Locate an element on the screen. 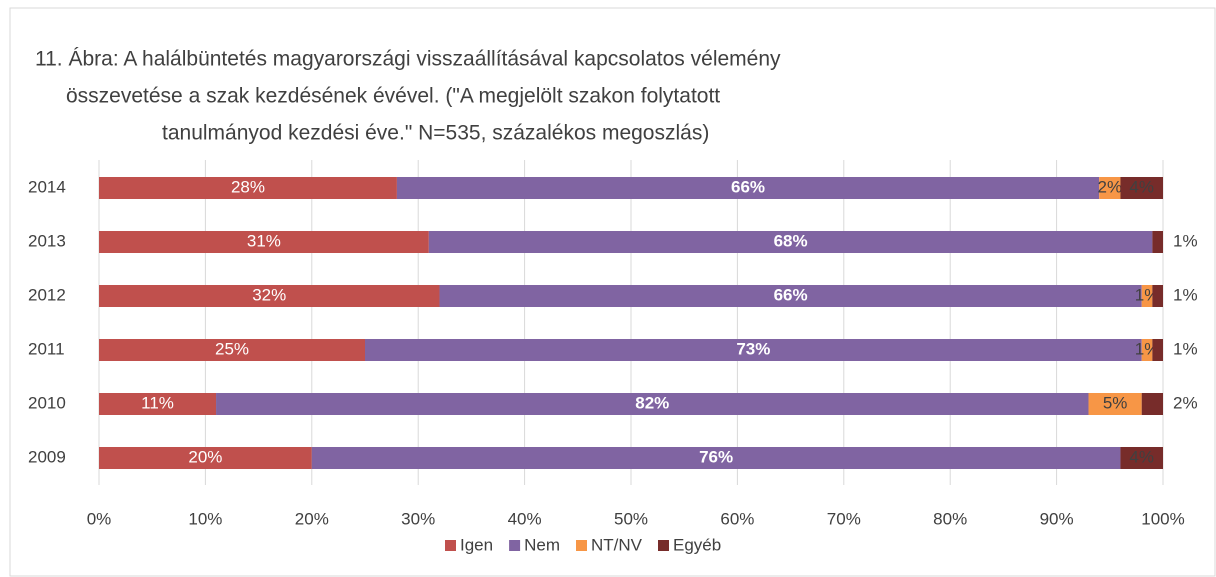 This screenshot has width=1216, height=577. y-tick-label: 2009 is located at coordinates (47, 456).